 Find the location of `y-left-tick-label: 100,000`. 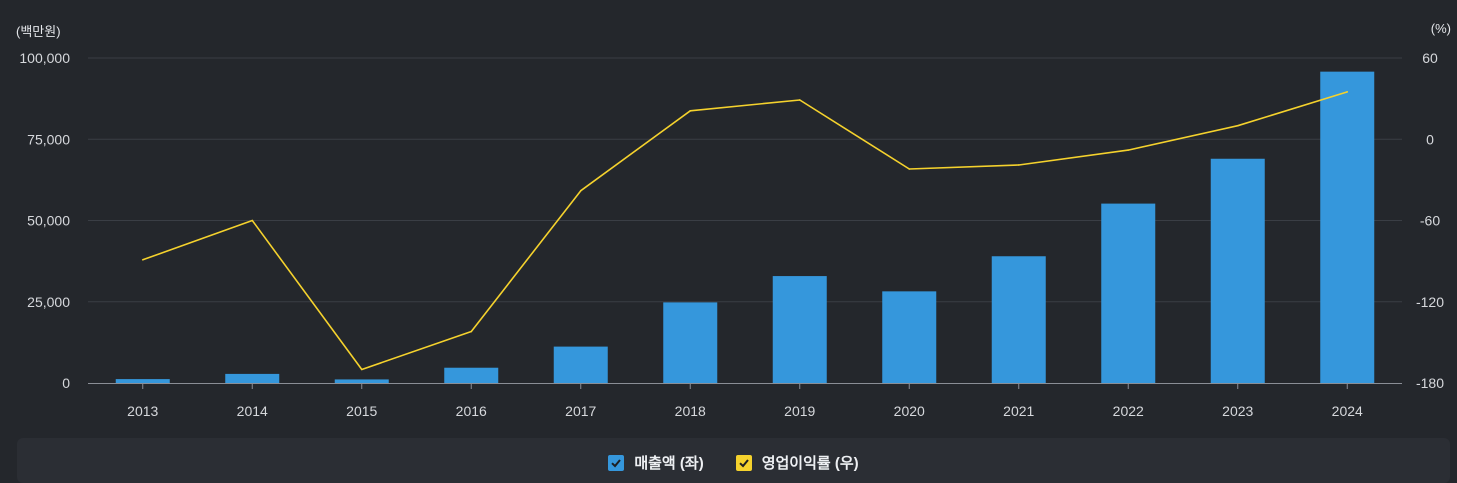

y-left-tick-label: 100,000 is located at coordinates (44, 58).